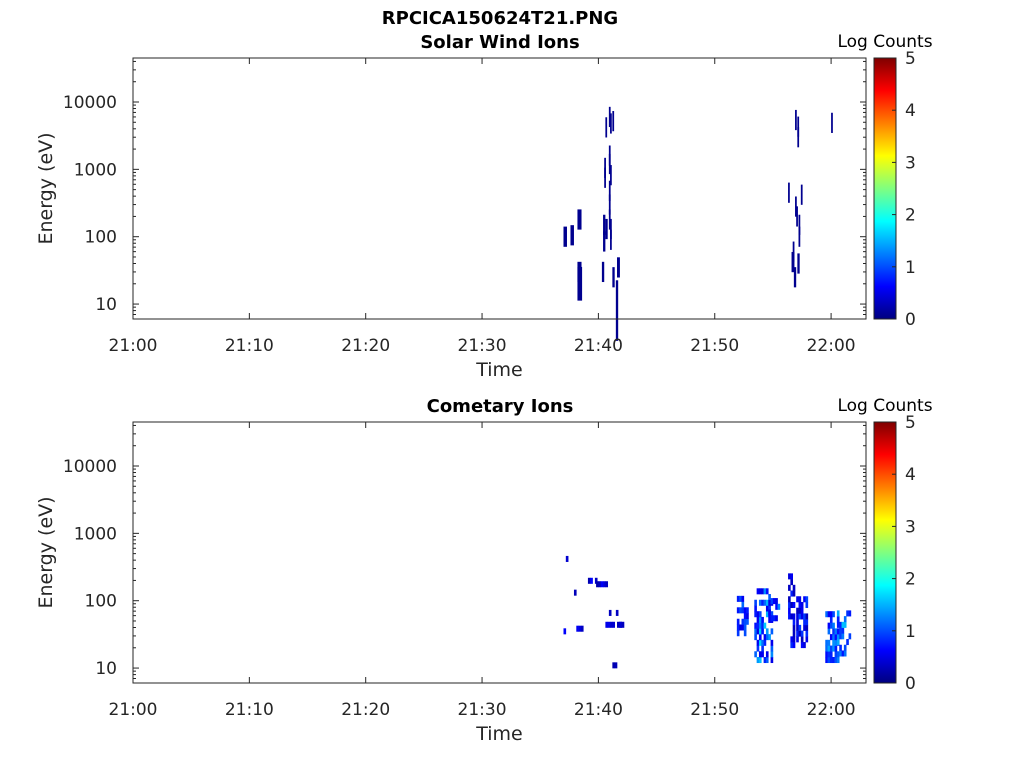 The height and width of the screenshot is (768, 1024). Describe the element at coordinates (499, 42) in the screenshot. I see `panel-title: Solar Wind Ions` at that location.